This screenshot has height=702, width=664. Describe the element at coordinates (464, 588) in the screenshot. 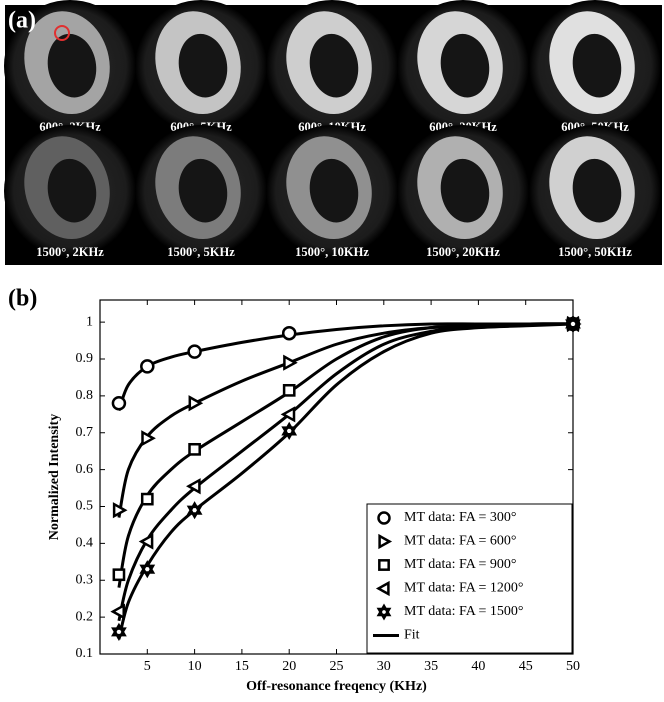

I see `legend-label: MT data: FA = 1200°` at that location.